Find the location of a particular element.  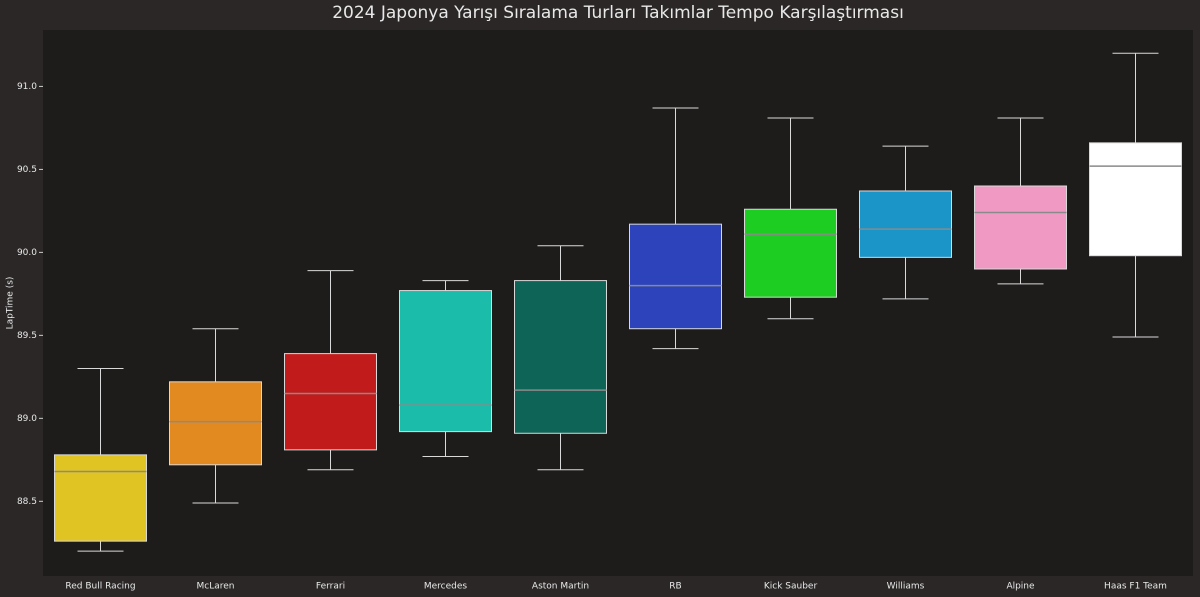

x-tick-label: Ferrari is located at coordinates (330, 587).